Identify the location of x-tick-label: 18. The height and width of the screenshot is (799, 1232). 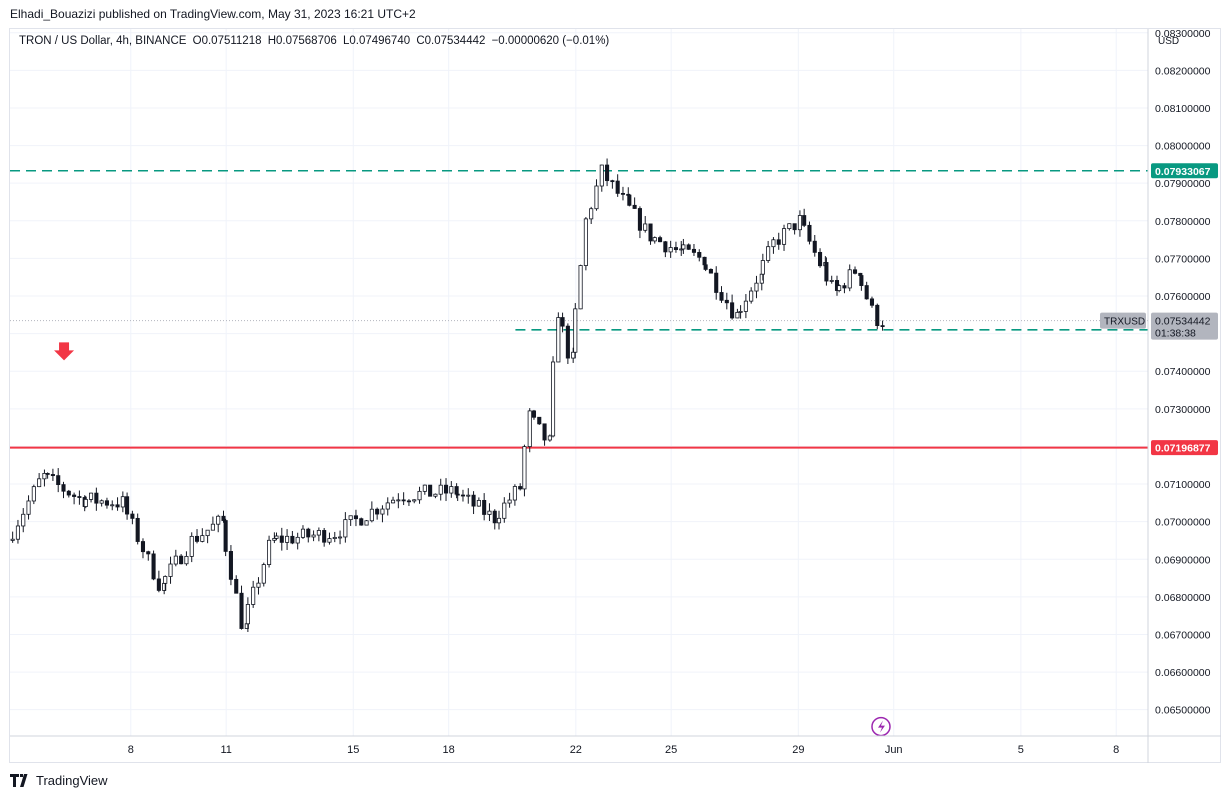
(449, 750).